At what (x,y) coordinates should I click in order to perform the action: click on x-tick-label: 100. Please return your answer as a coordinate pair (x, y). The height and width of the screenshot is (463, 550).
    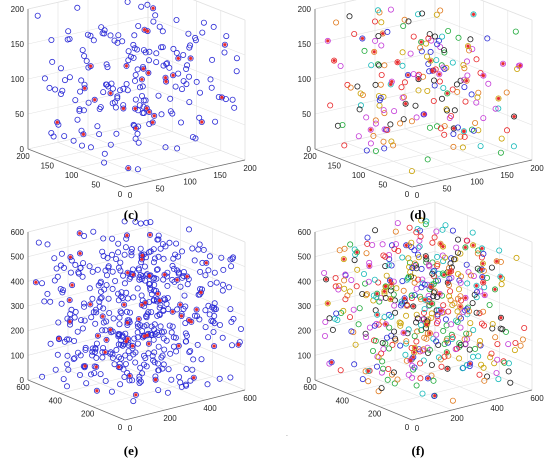
    Looking at the image, I should click on (477, 182).